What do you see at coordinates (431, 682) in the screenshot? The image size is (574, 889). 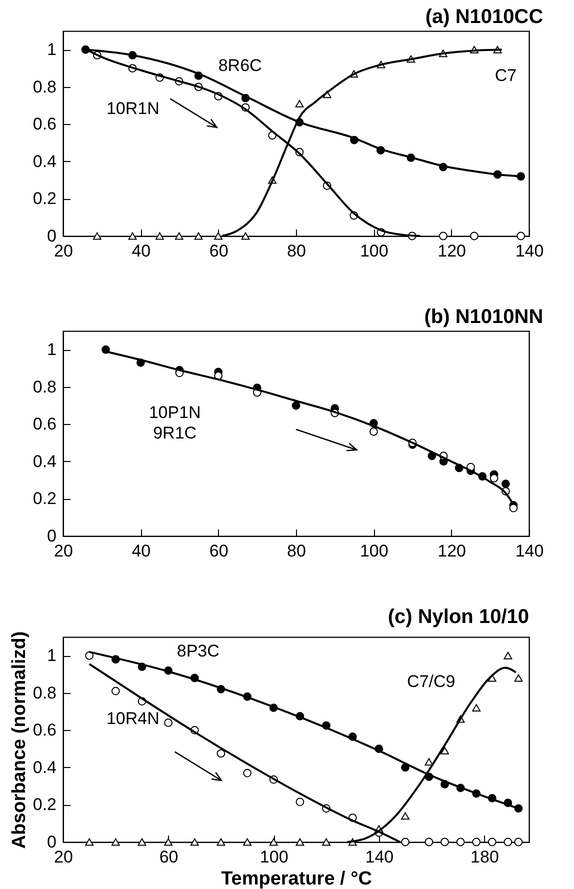 I see `series-label: C7/C9` at bounding box center [431, 682].